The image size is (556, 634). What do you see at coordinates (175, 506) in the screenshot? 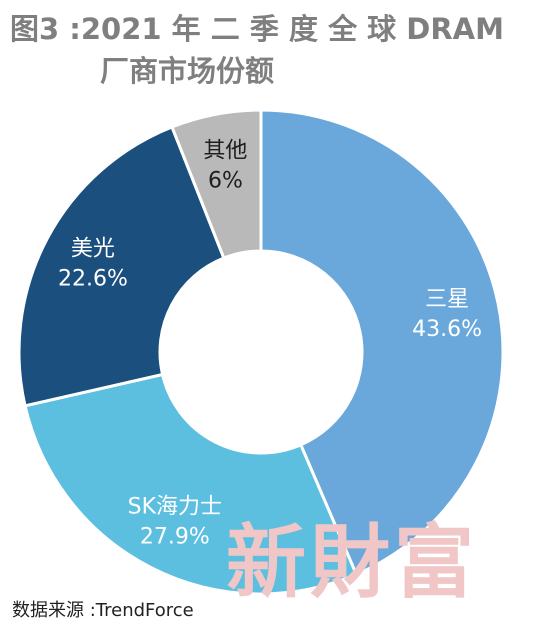
I see `slice-label: SK海力士` at bounding box center [175, 506].